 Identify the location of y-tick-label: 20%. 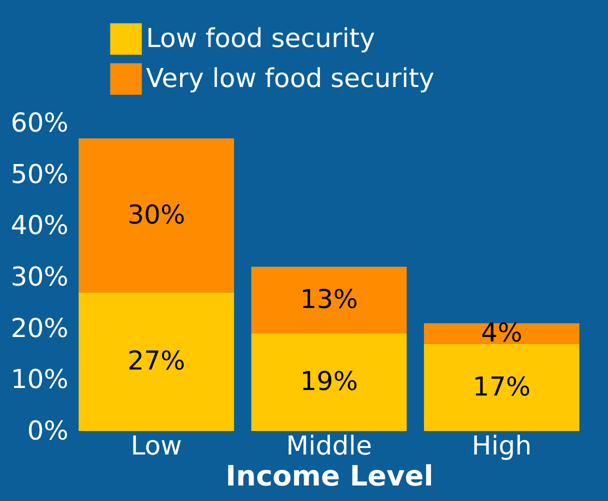
(39, 329).